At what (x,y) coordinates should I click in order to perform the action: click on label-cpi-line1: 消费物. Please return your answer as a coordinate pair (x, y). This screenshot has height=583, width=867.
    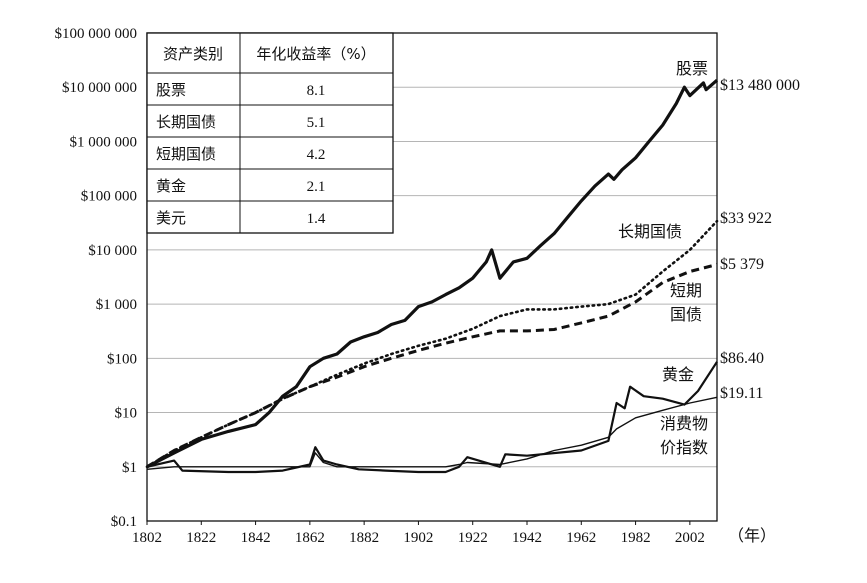
    Looking at the image, I should click on (684, 423).